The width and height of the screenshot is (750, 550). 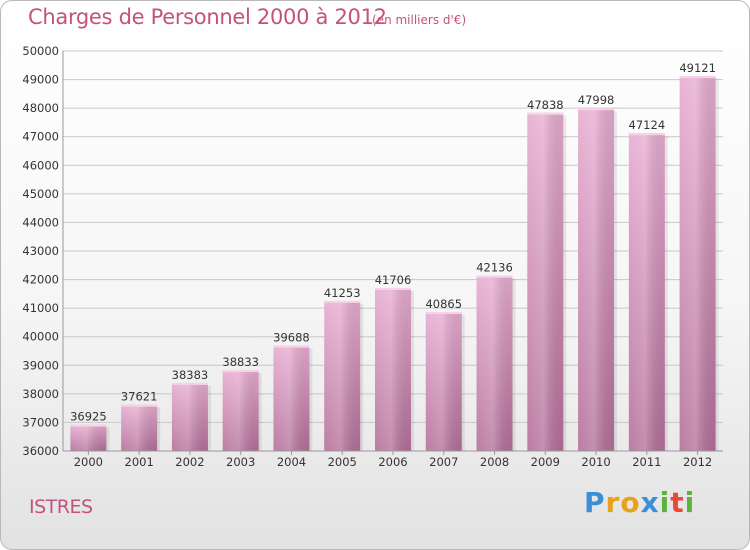 What do you see at coordinates (40, 451) in the screenshot?
I see `y-tick-label: 36000` at bounding box center [40, 451].